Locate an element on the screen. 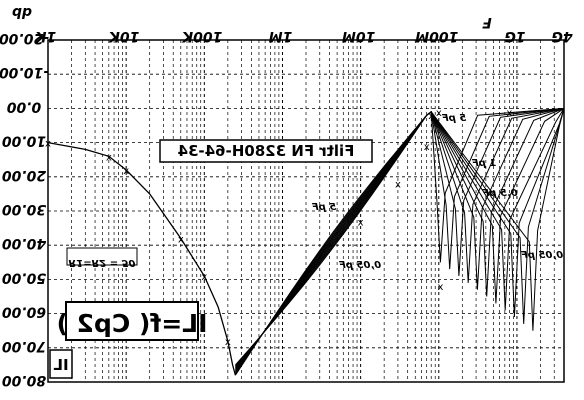  x-tick-label: 10M is located at coordinates (358, 36).